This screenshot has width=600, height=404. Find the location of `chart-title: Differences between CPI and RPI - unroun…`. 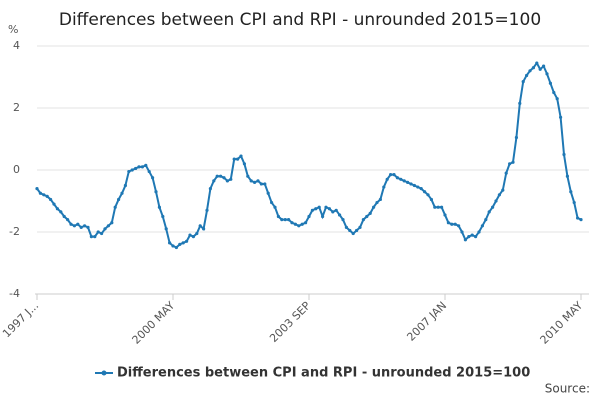

chart-title: Differences between CPI and RPI - unroun… is located at coordinates (300, 20).